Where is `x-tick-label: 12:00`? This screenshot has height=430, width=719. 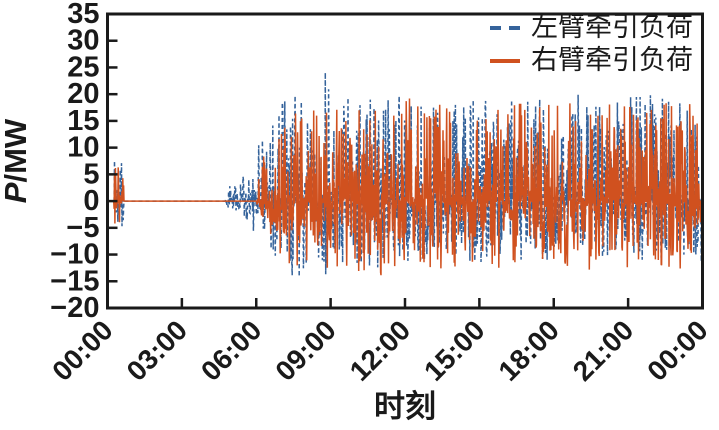
x-tick-label: 12:00 is located at coordinates (380, 350).